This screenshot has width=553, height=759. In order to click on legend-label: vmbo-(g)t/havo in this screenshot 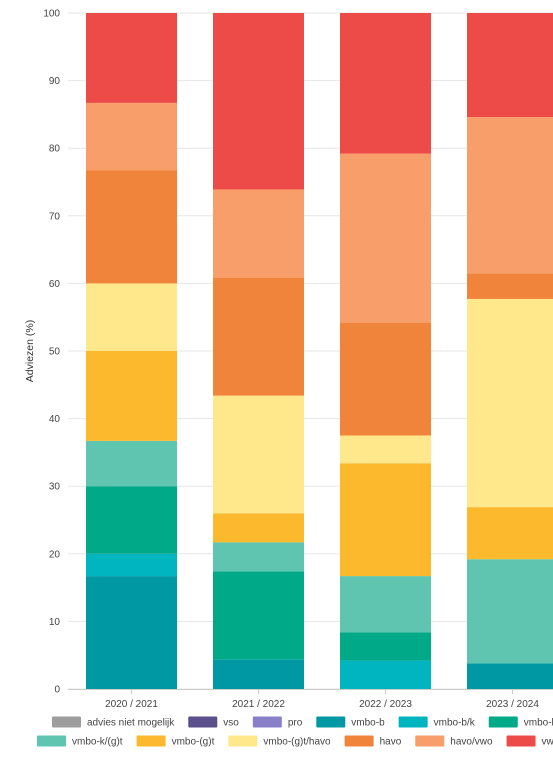, I will do `click(297, 742)`.